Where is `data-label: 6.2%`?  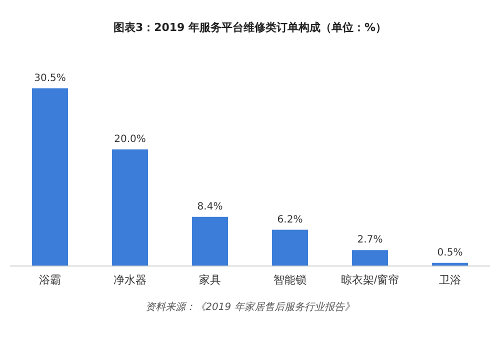 data-label: 6.2% is located at coordinates (290, 220).